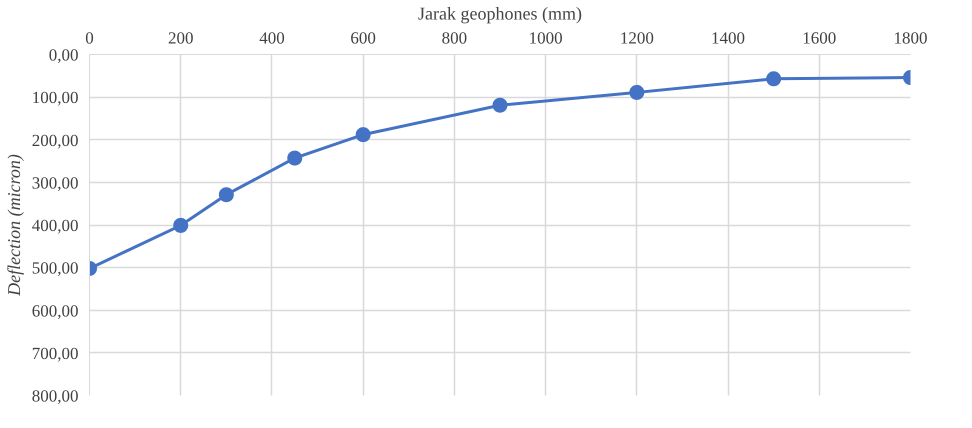  I want to click on y-tick-label: 200,00, so click(55, 140).